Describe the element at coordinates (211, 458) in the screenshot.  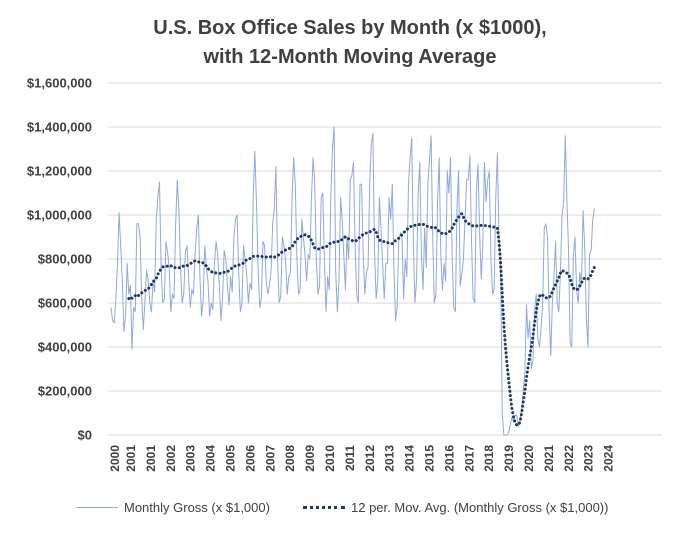
I see `x-tick-label: 2004` at that location.